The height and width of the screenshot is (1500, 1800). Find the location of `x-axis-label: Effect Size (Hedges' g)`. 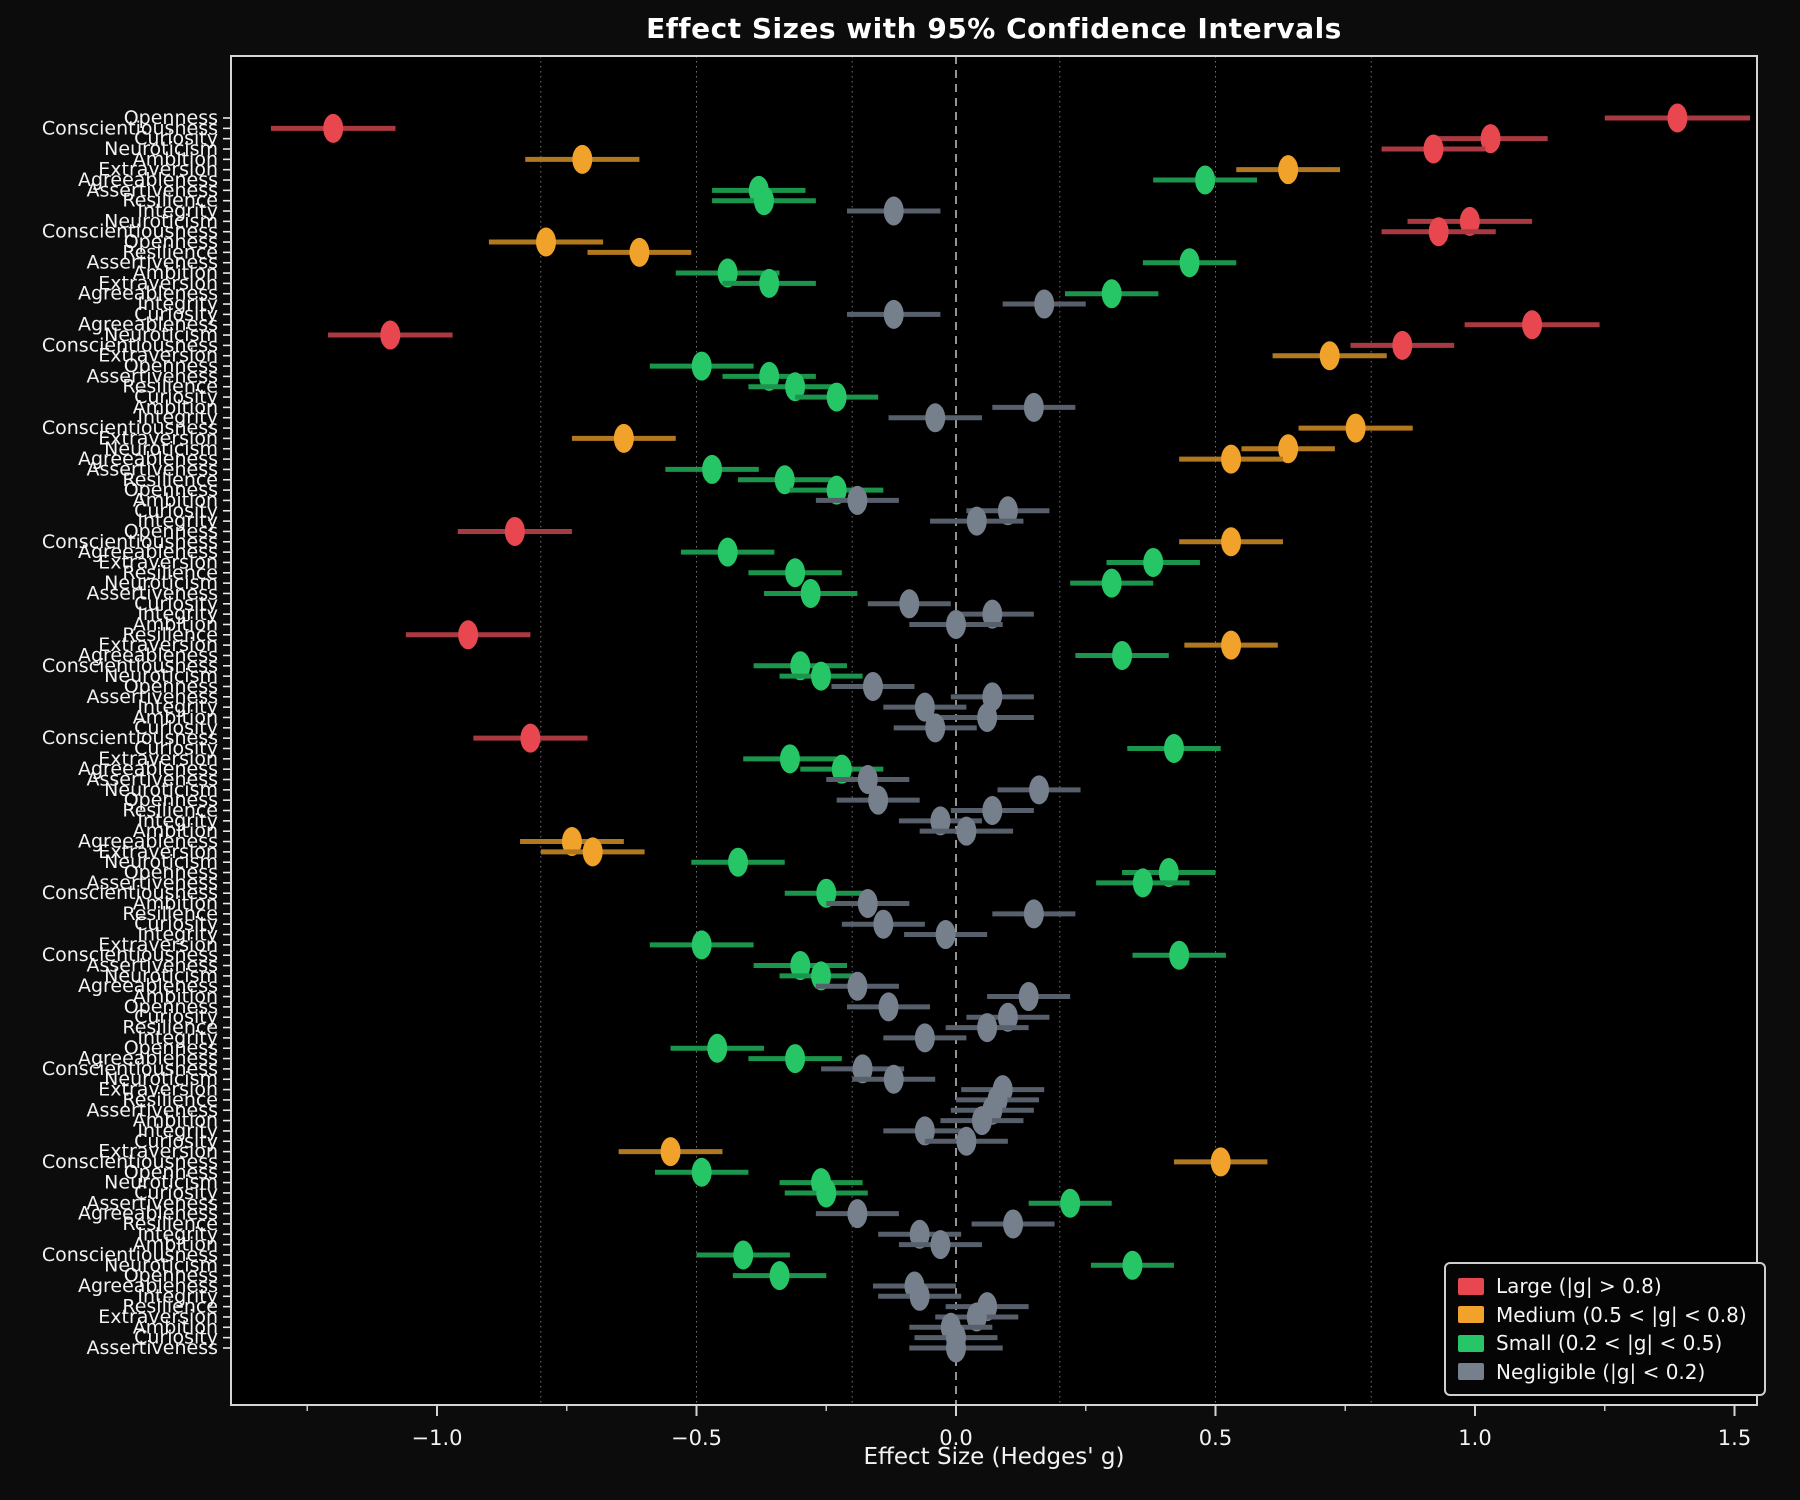

x-axis-label: Effect Size (Hedges' g) is located at coordinates (994, 1457).